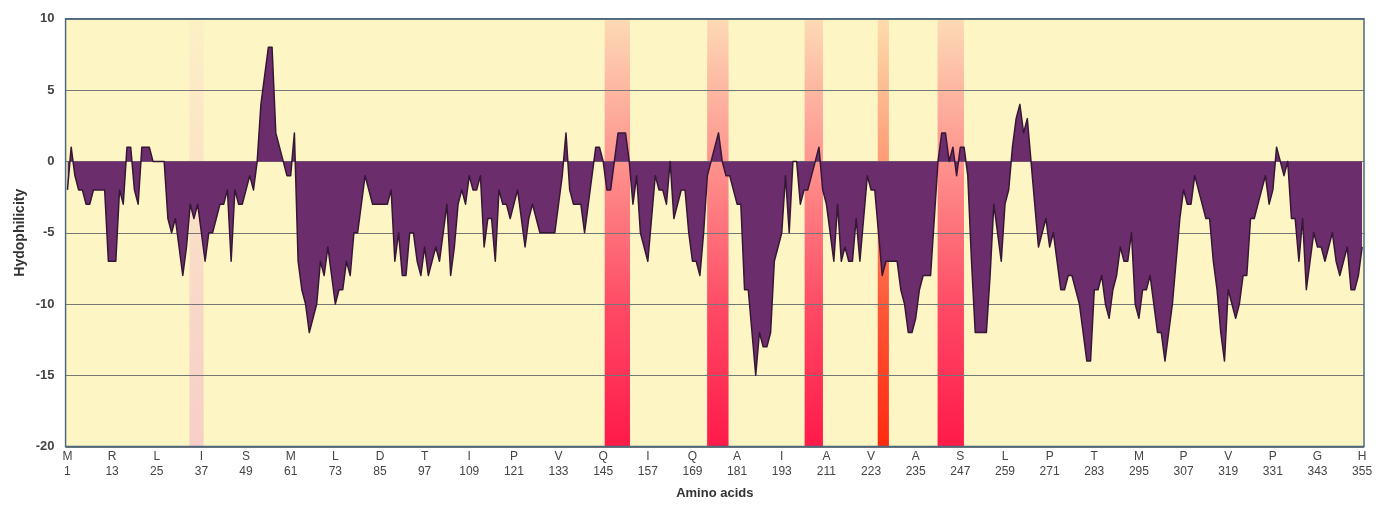 This screenshot has height=513, width=1392. Describe the element at coordinates (45, 303) in the screenshot. I see `y-tick-label: -10` at that location.